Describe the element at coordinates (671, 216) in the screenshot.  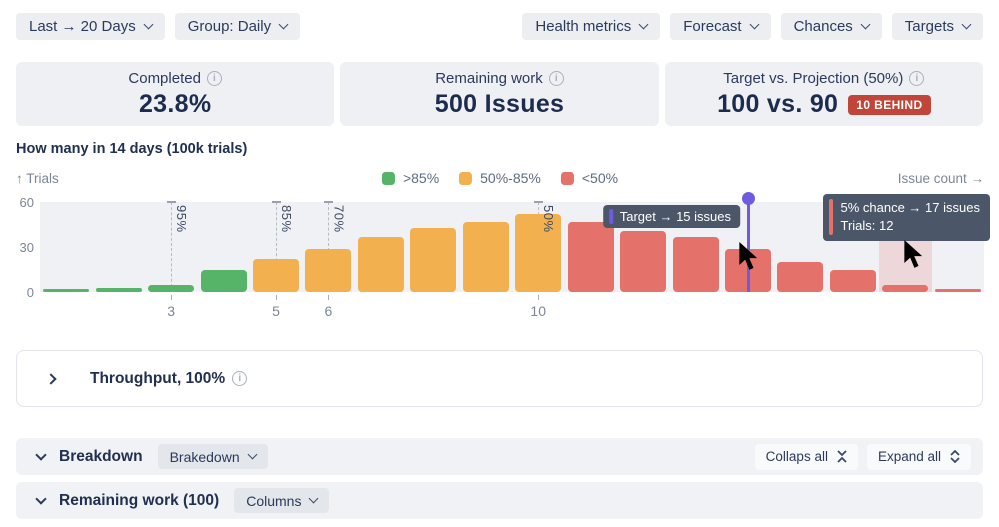
I see `target-label: Target → 15 issues` at that location.